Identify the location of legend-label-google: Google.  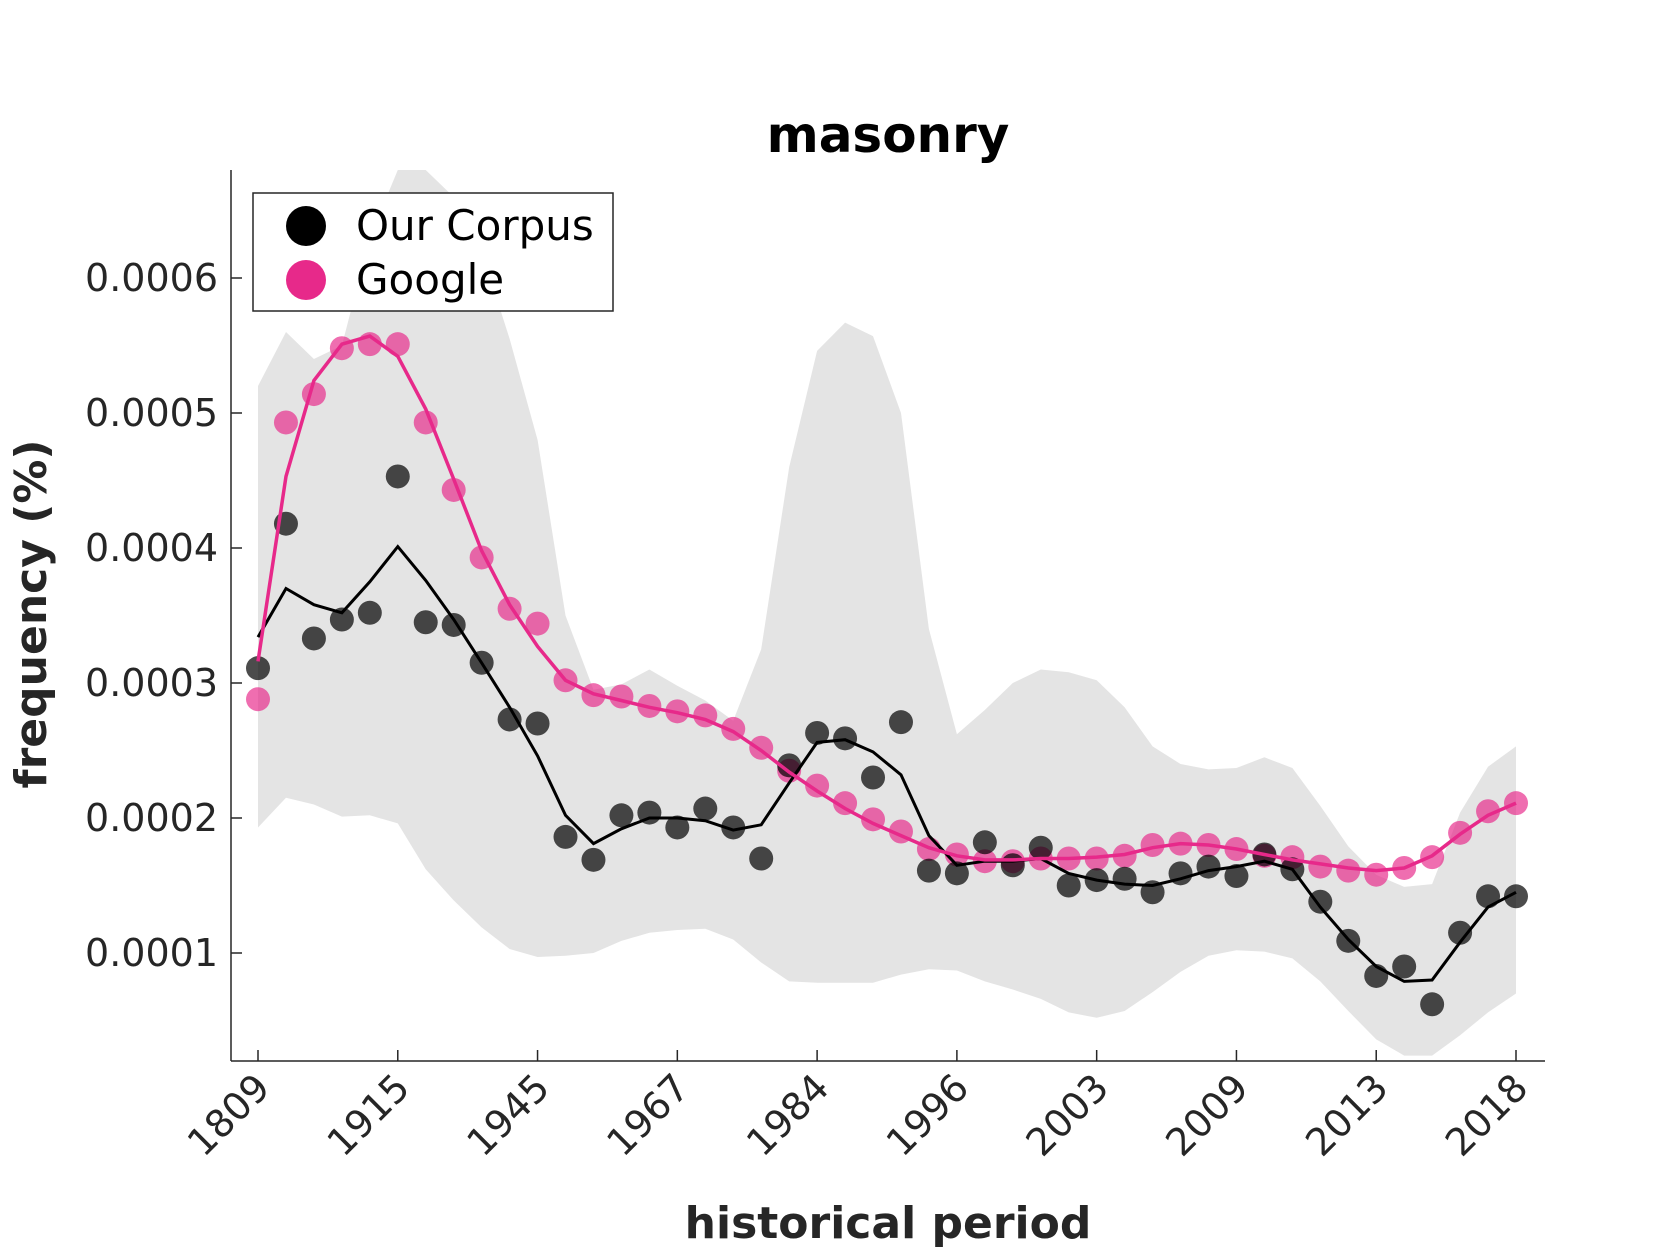
(430, 279).